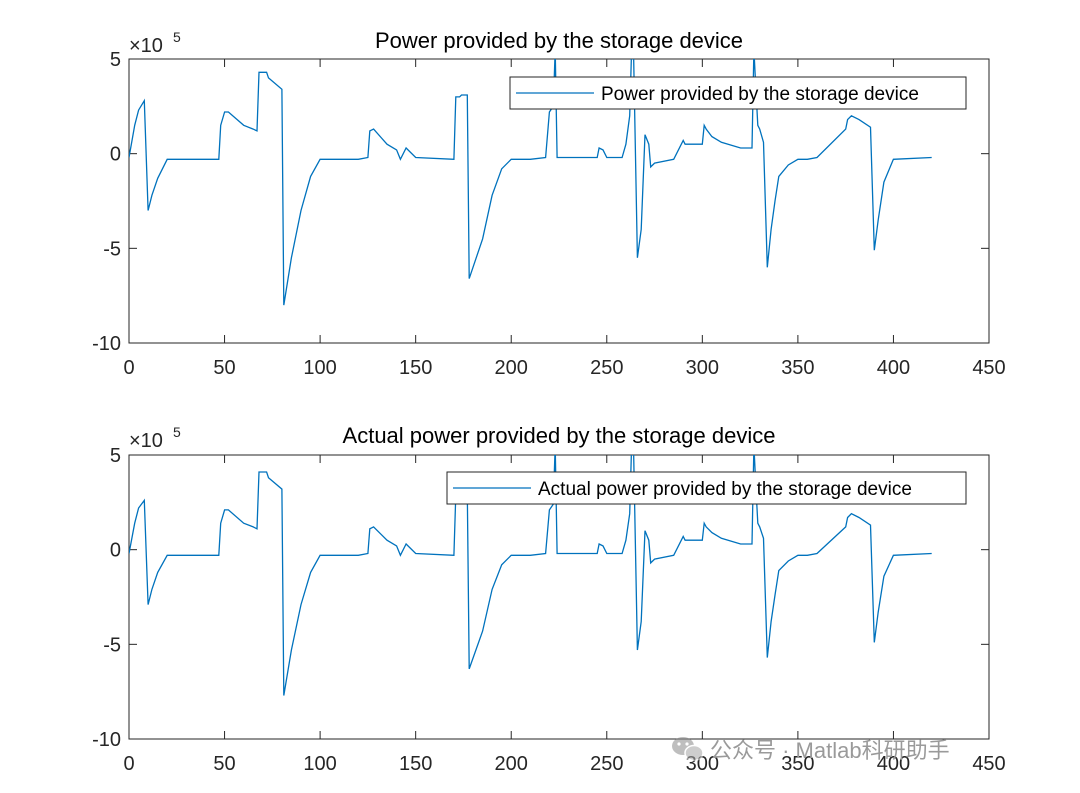  I want to click on x-tick-label: 300, so click(702, 368).